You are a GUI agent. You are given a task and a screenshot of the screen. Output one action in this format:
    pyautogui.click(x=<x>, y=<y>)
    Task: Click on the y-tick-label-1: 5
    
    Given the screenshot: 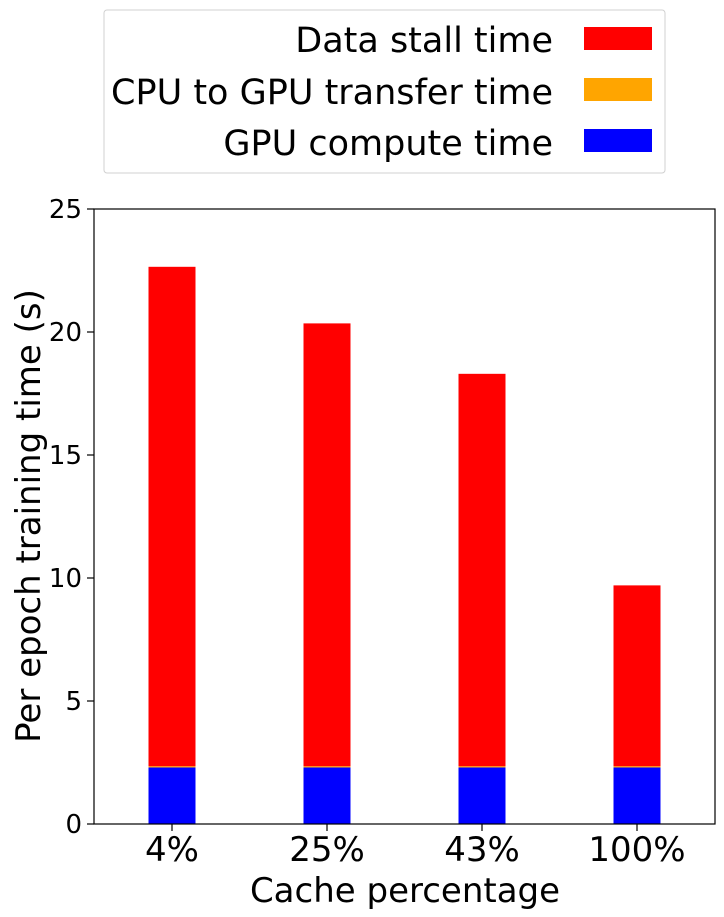 What is the action you would take?
    pyautogui.click(x=73, y=702)
    